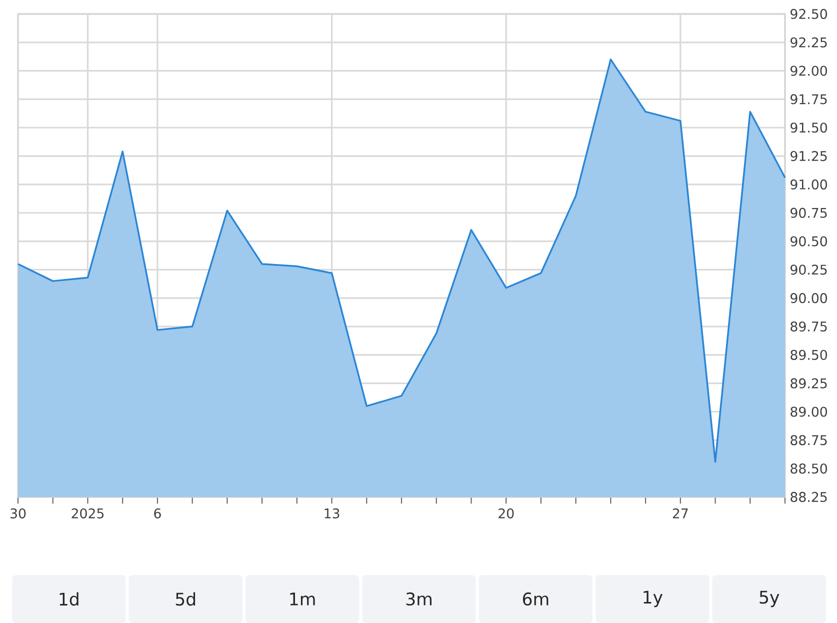 The width and height of the screenshot is (837, 623). What do you see at coordinates (680, 513) in the screenshot?
I see `x-tick-label: 27` at bounding box center [680, 513].